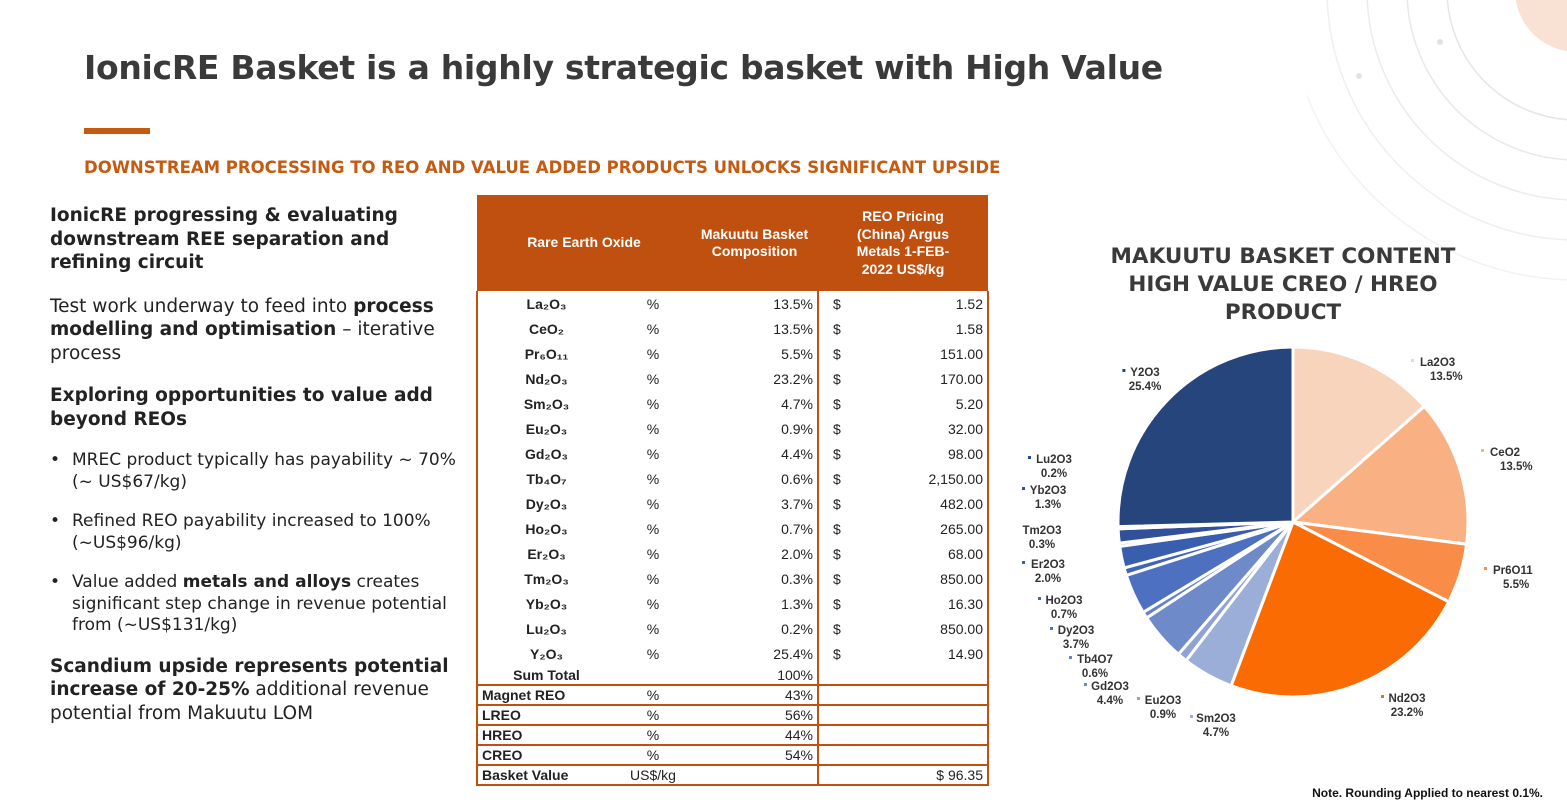 The height and width of the screenshot is (805, 1567). I want to click on composition-cell: 0.9%, so click(755, 428).